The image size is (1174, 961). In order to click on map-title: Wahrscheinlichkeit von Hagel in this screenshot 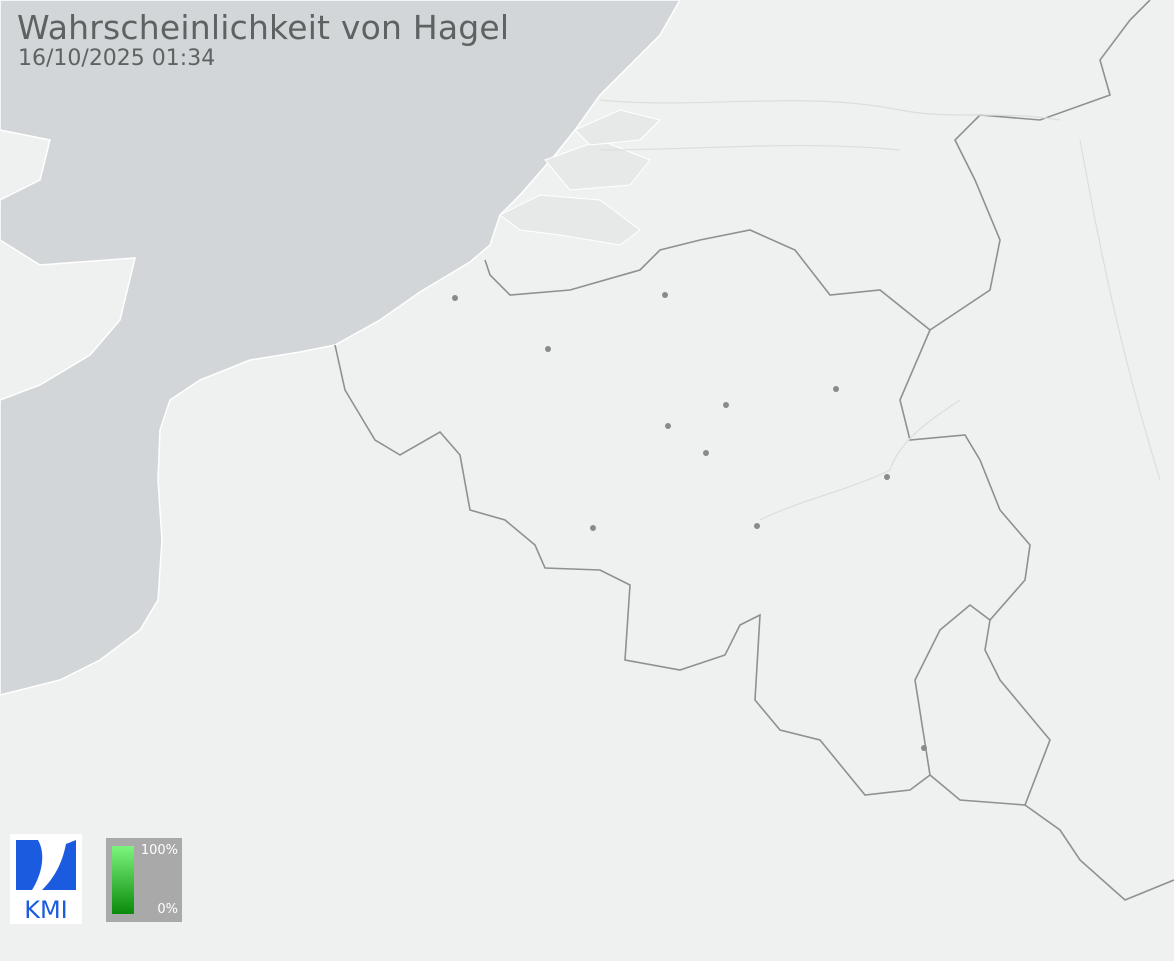, I will do `click(263, 27)`.